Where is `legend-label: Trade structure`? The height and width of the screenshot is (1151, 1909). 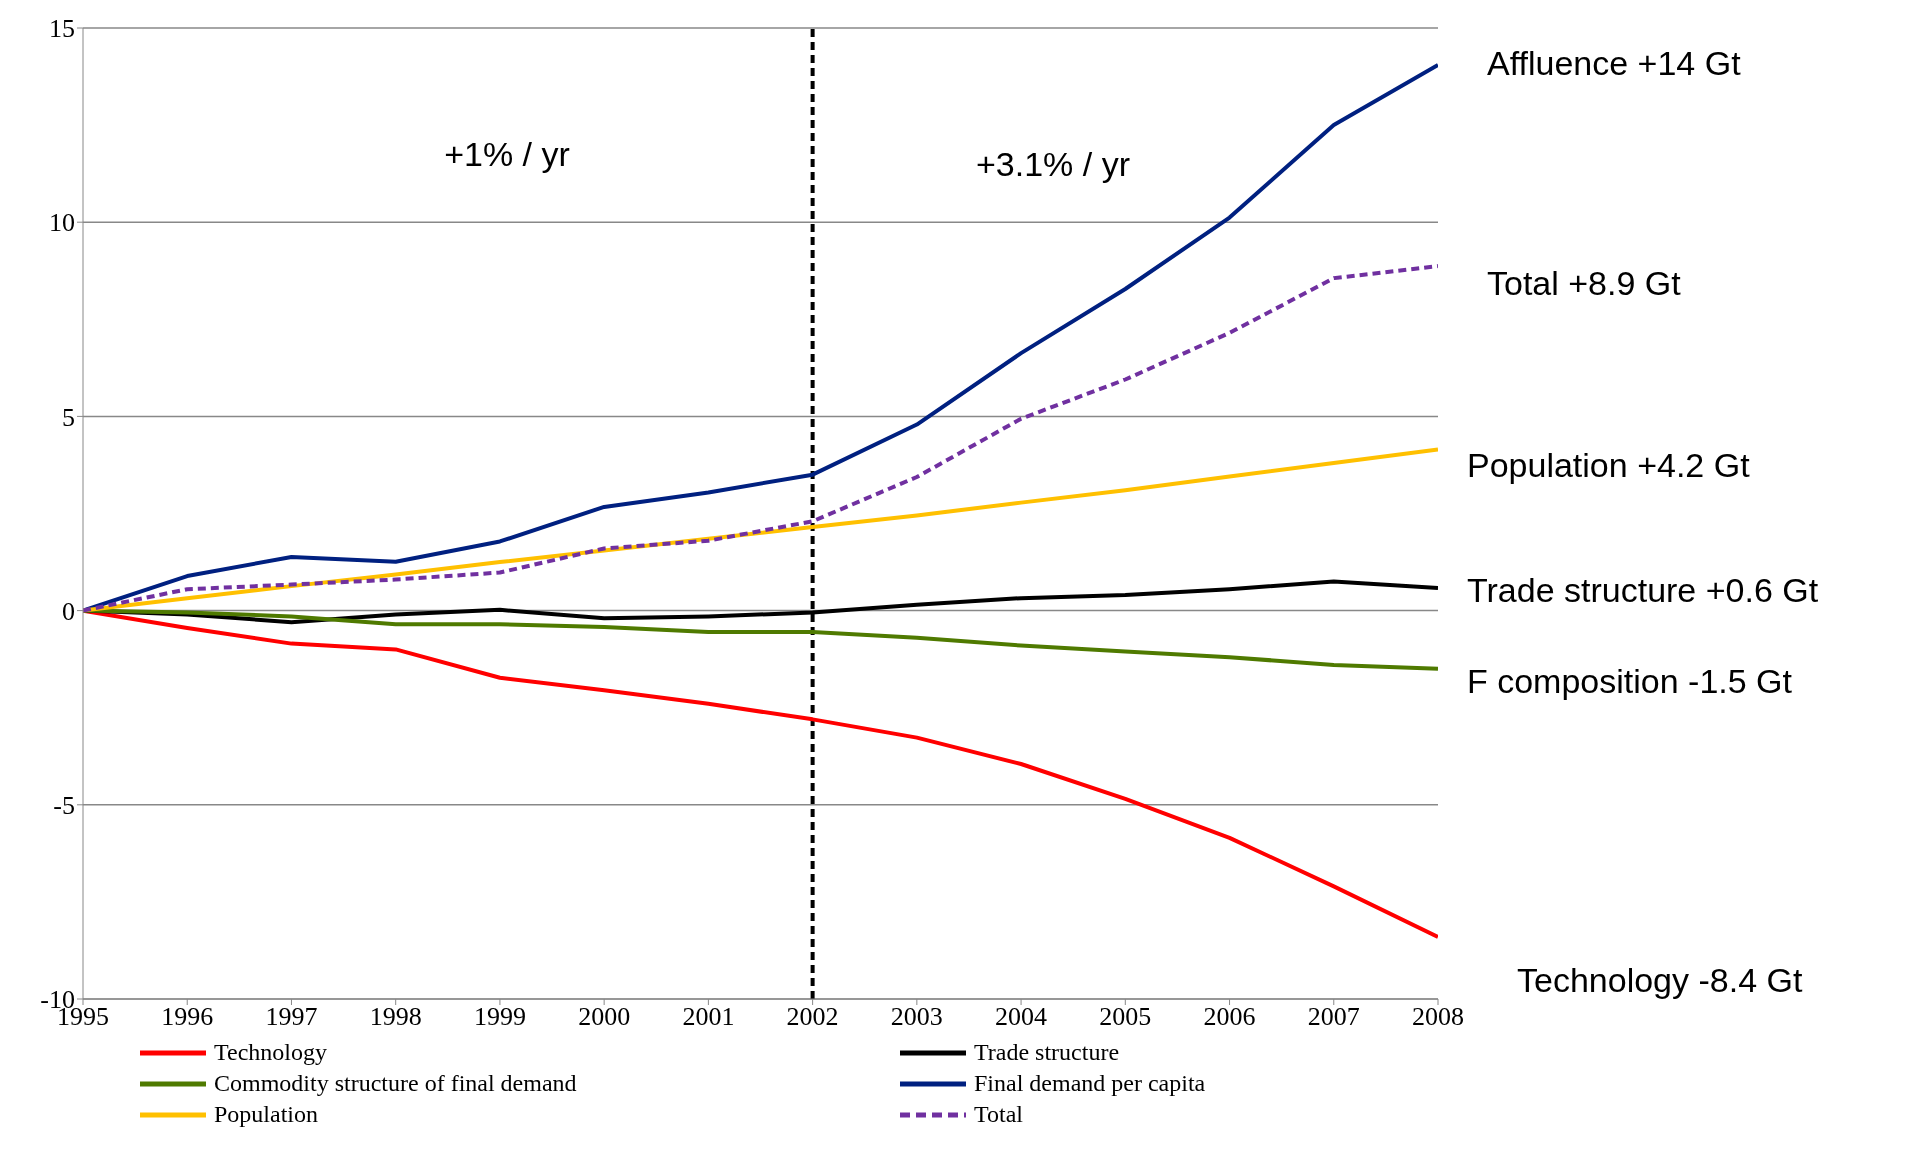 legend-label: Trade structure is located at coordinates (1047, 1052).